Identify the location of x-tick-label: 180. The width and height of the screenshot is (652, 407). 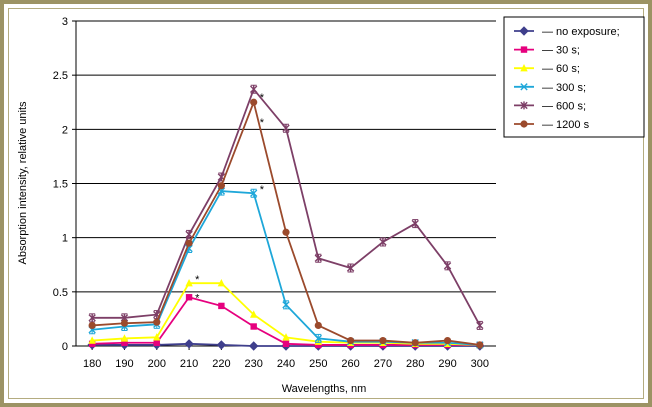
(92, 364).